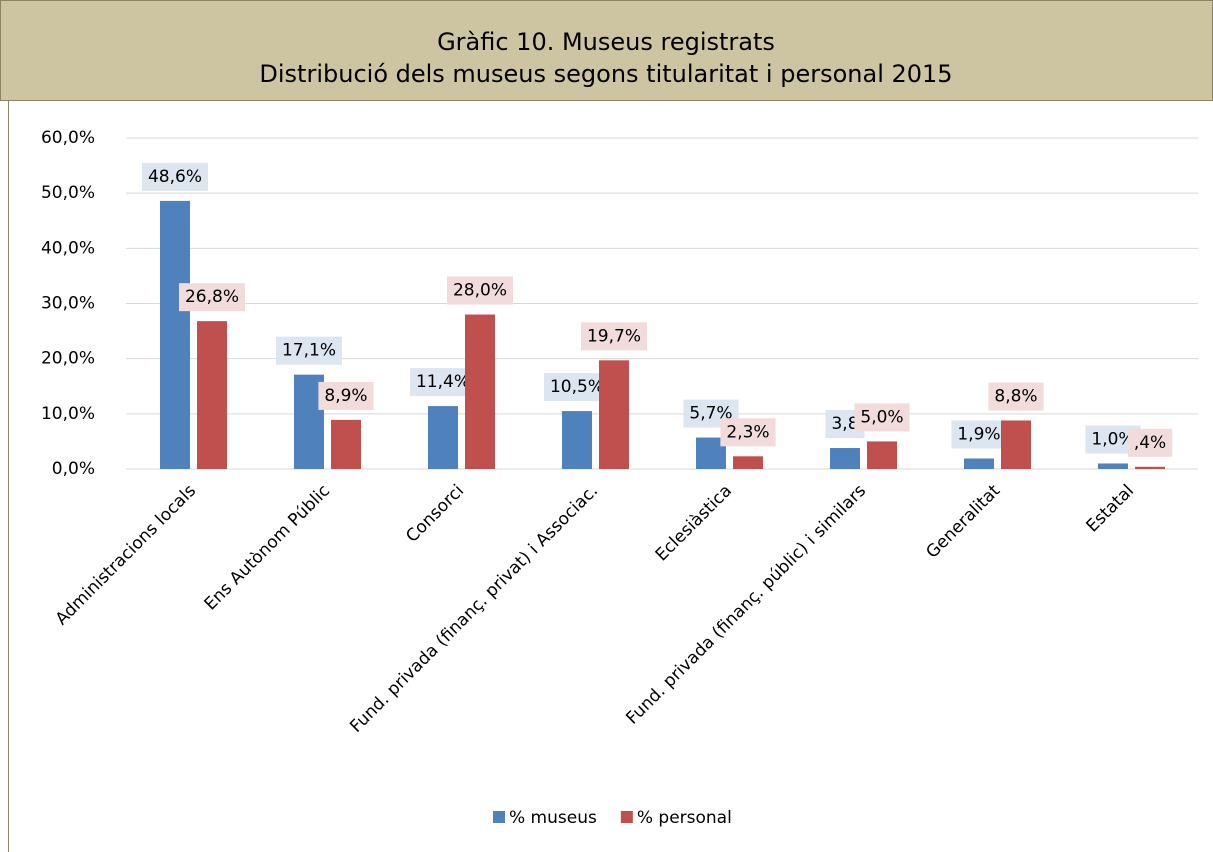 Image resolution: width=1213 pixels, height=852 pixels. Describe the element at coordinates (694, 523) in the screenshot. I see `x-tick-label: Eclesiàstica` at that location.